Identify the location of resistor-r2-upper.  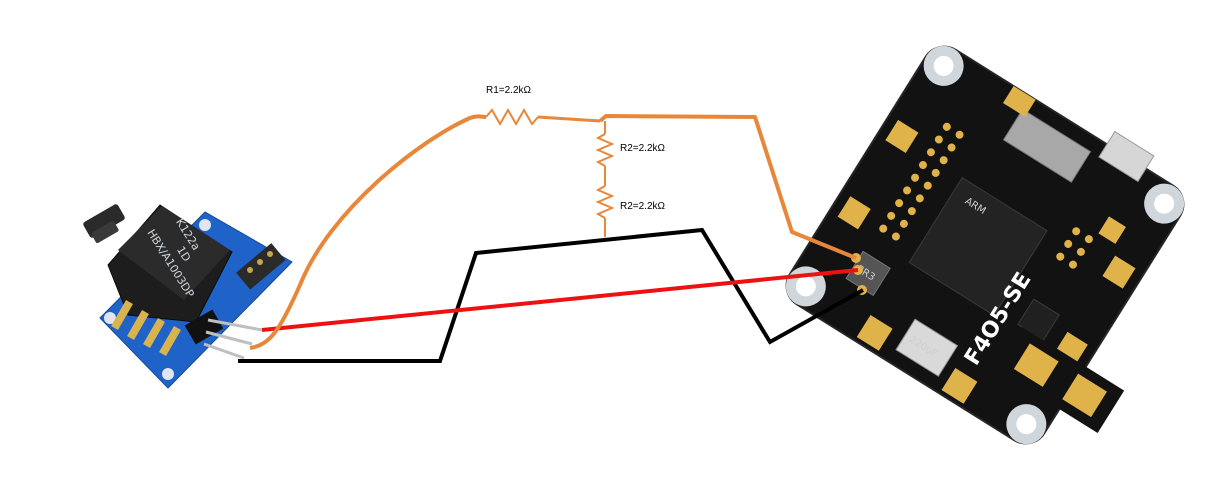
(605, 150).